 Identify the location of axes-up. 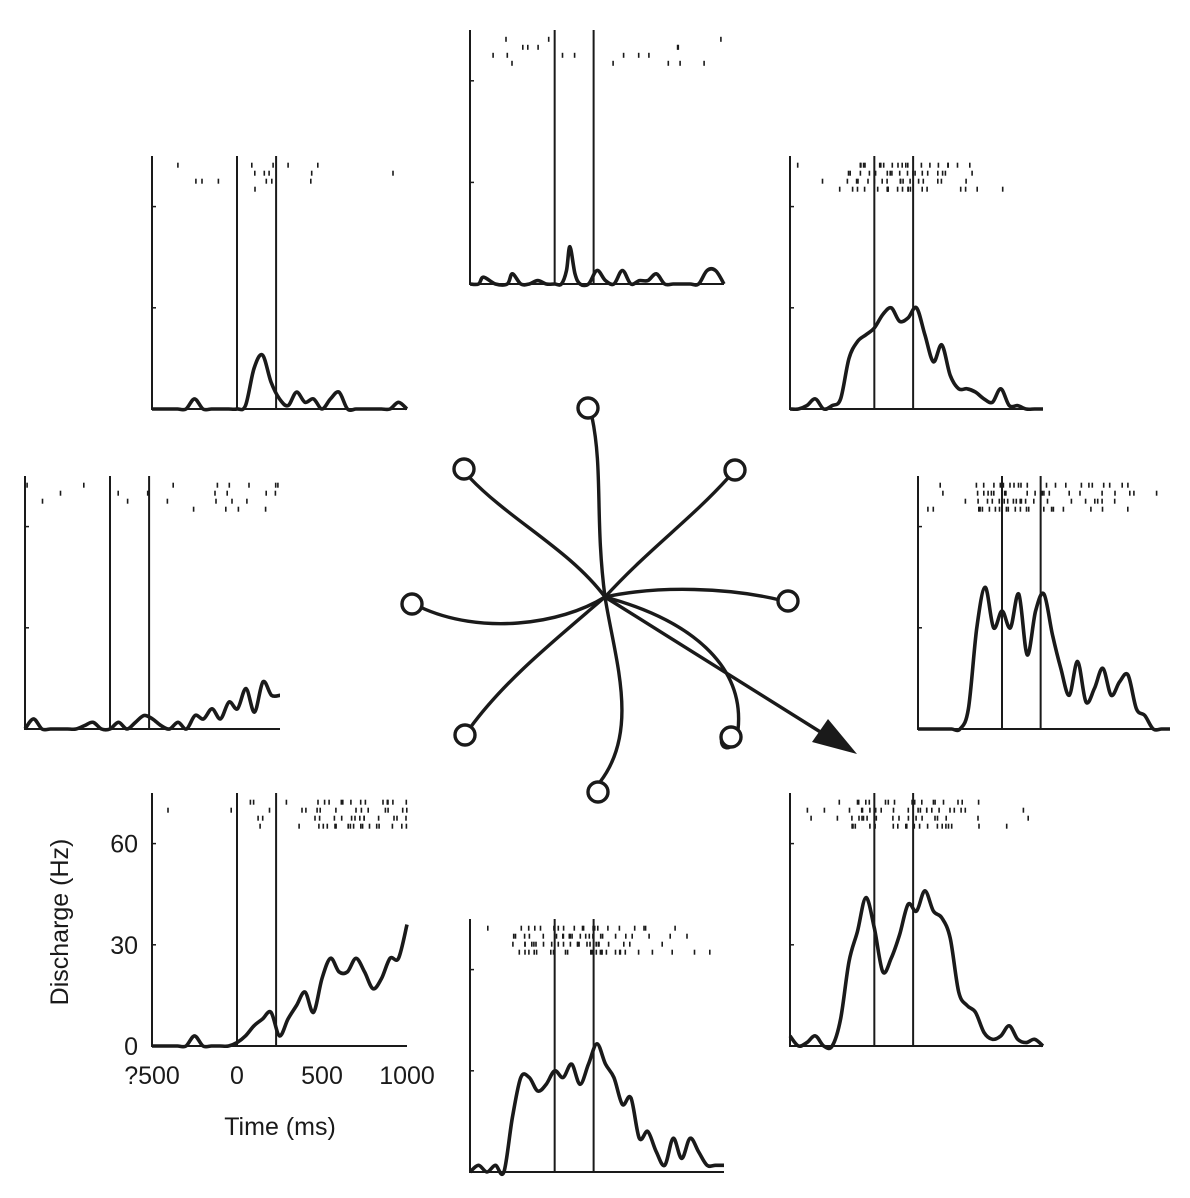
(596, 157).